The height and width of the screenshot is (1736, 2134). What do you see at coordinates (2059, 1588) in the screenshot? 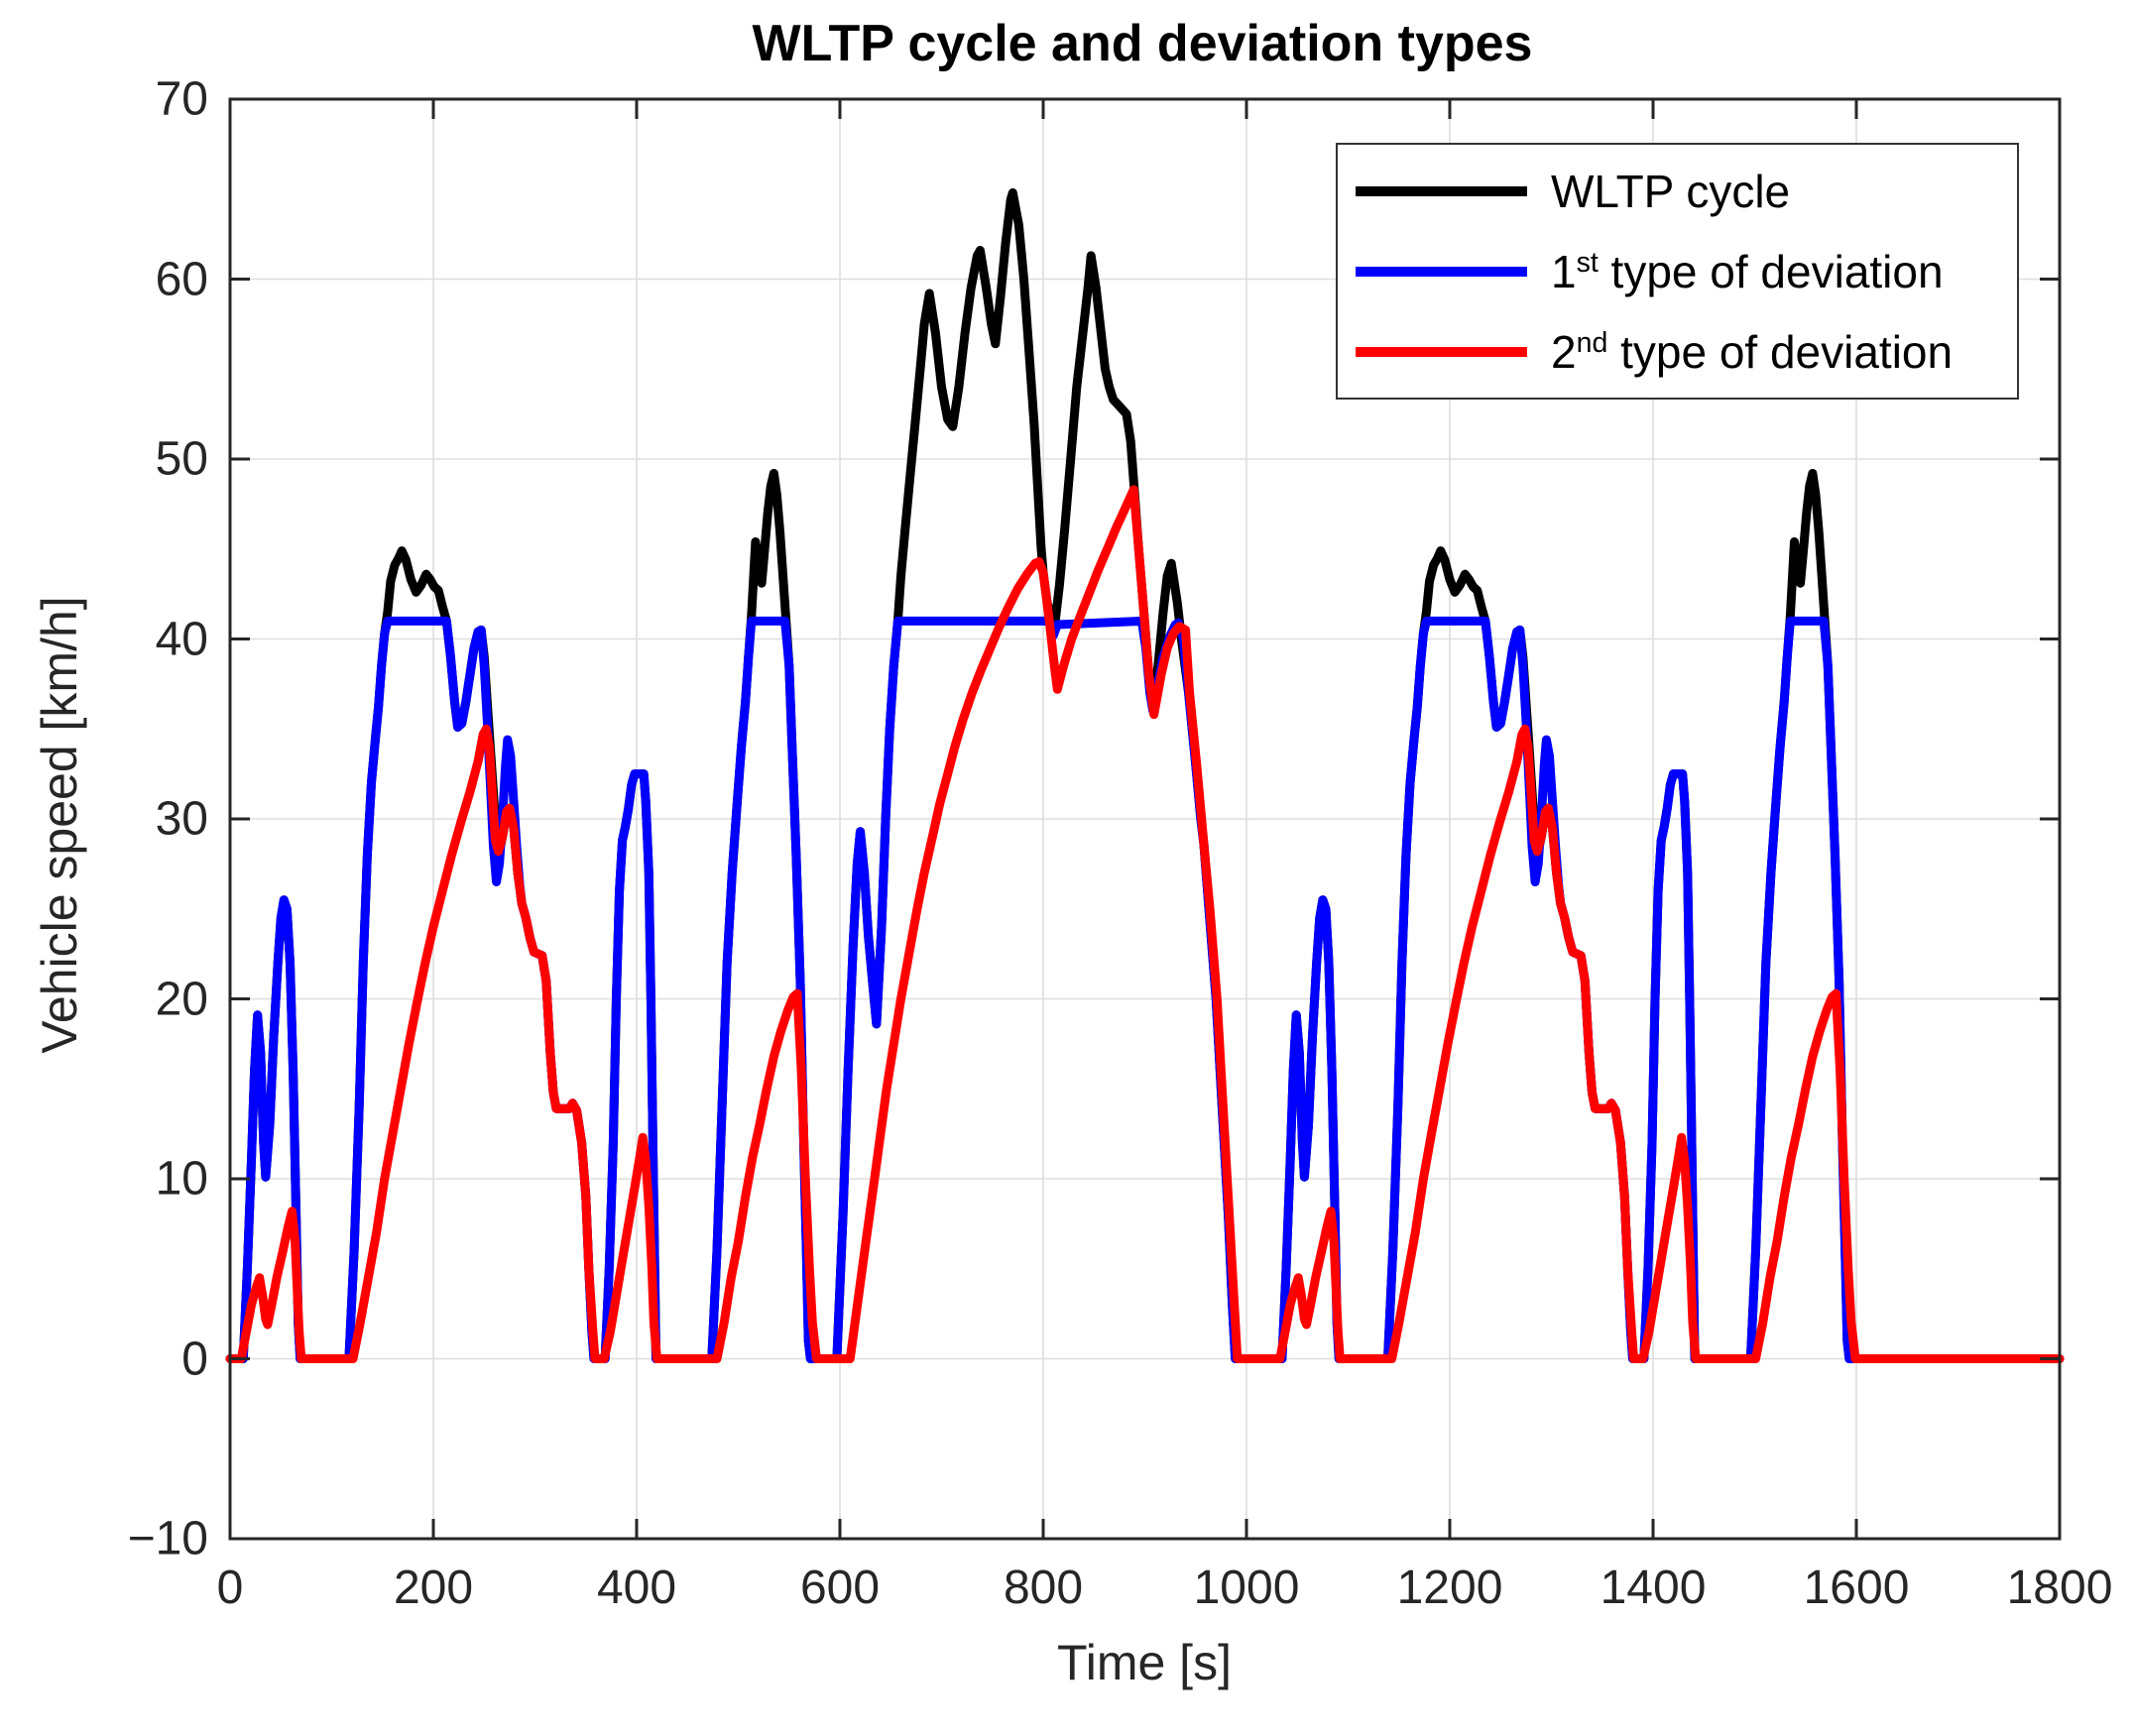
I see `x-tick-label: 1800` at bounding box center [2059, 1588].